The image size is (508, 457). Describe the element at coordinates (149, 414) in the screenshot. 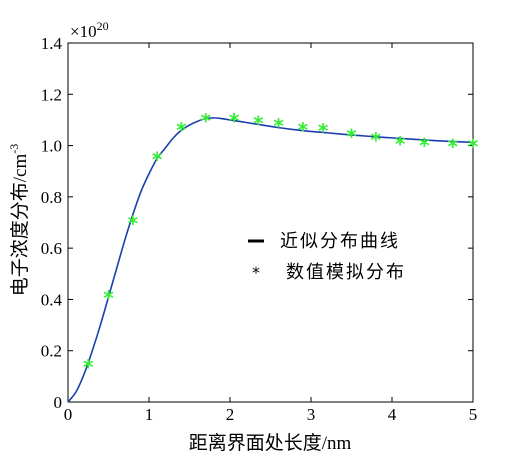

I see `x-tick-label: 1` at that location.